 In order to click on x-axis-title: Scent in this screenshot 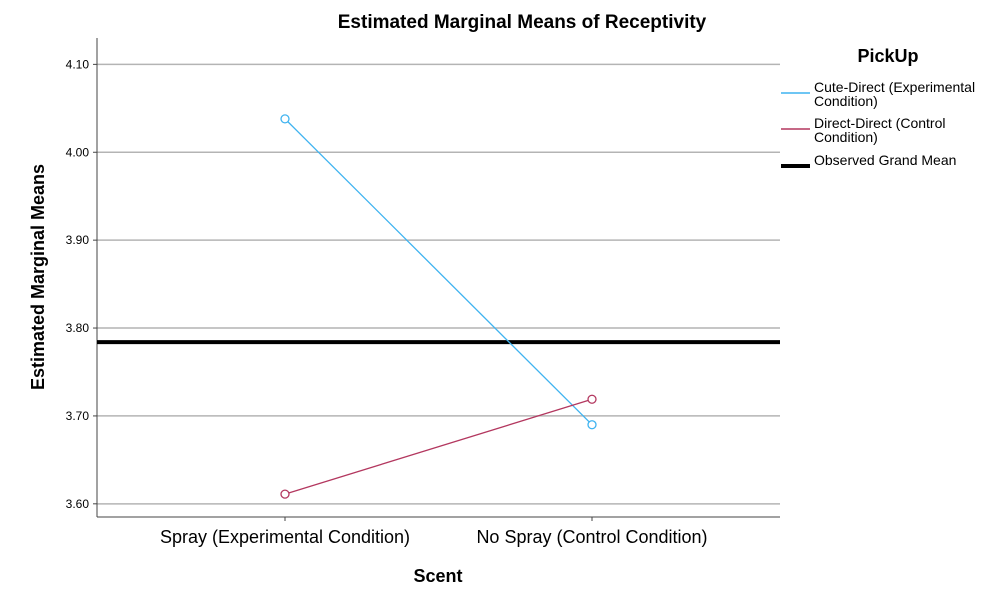, I will do `click(437, 576)`.